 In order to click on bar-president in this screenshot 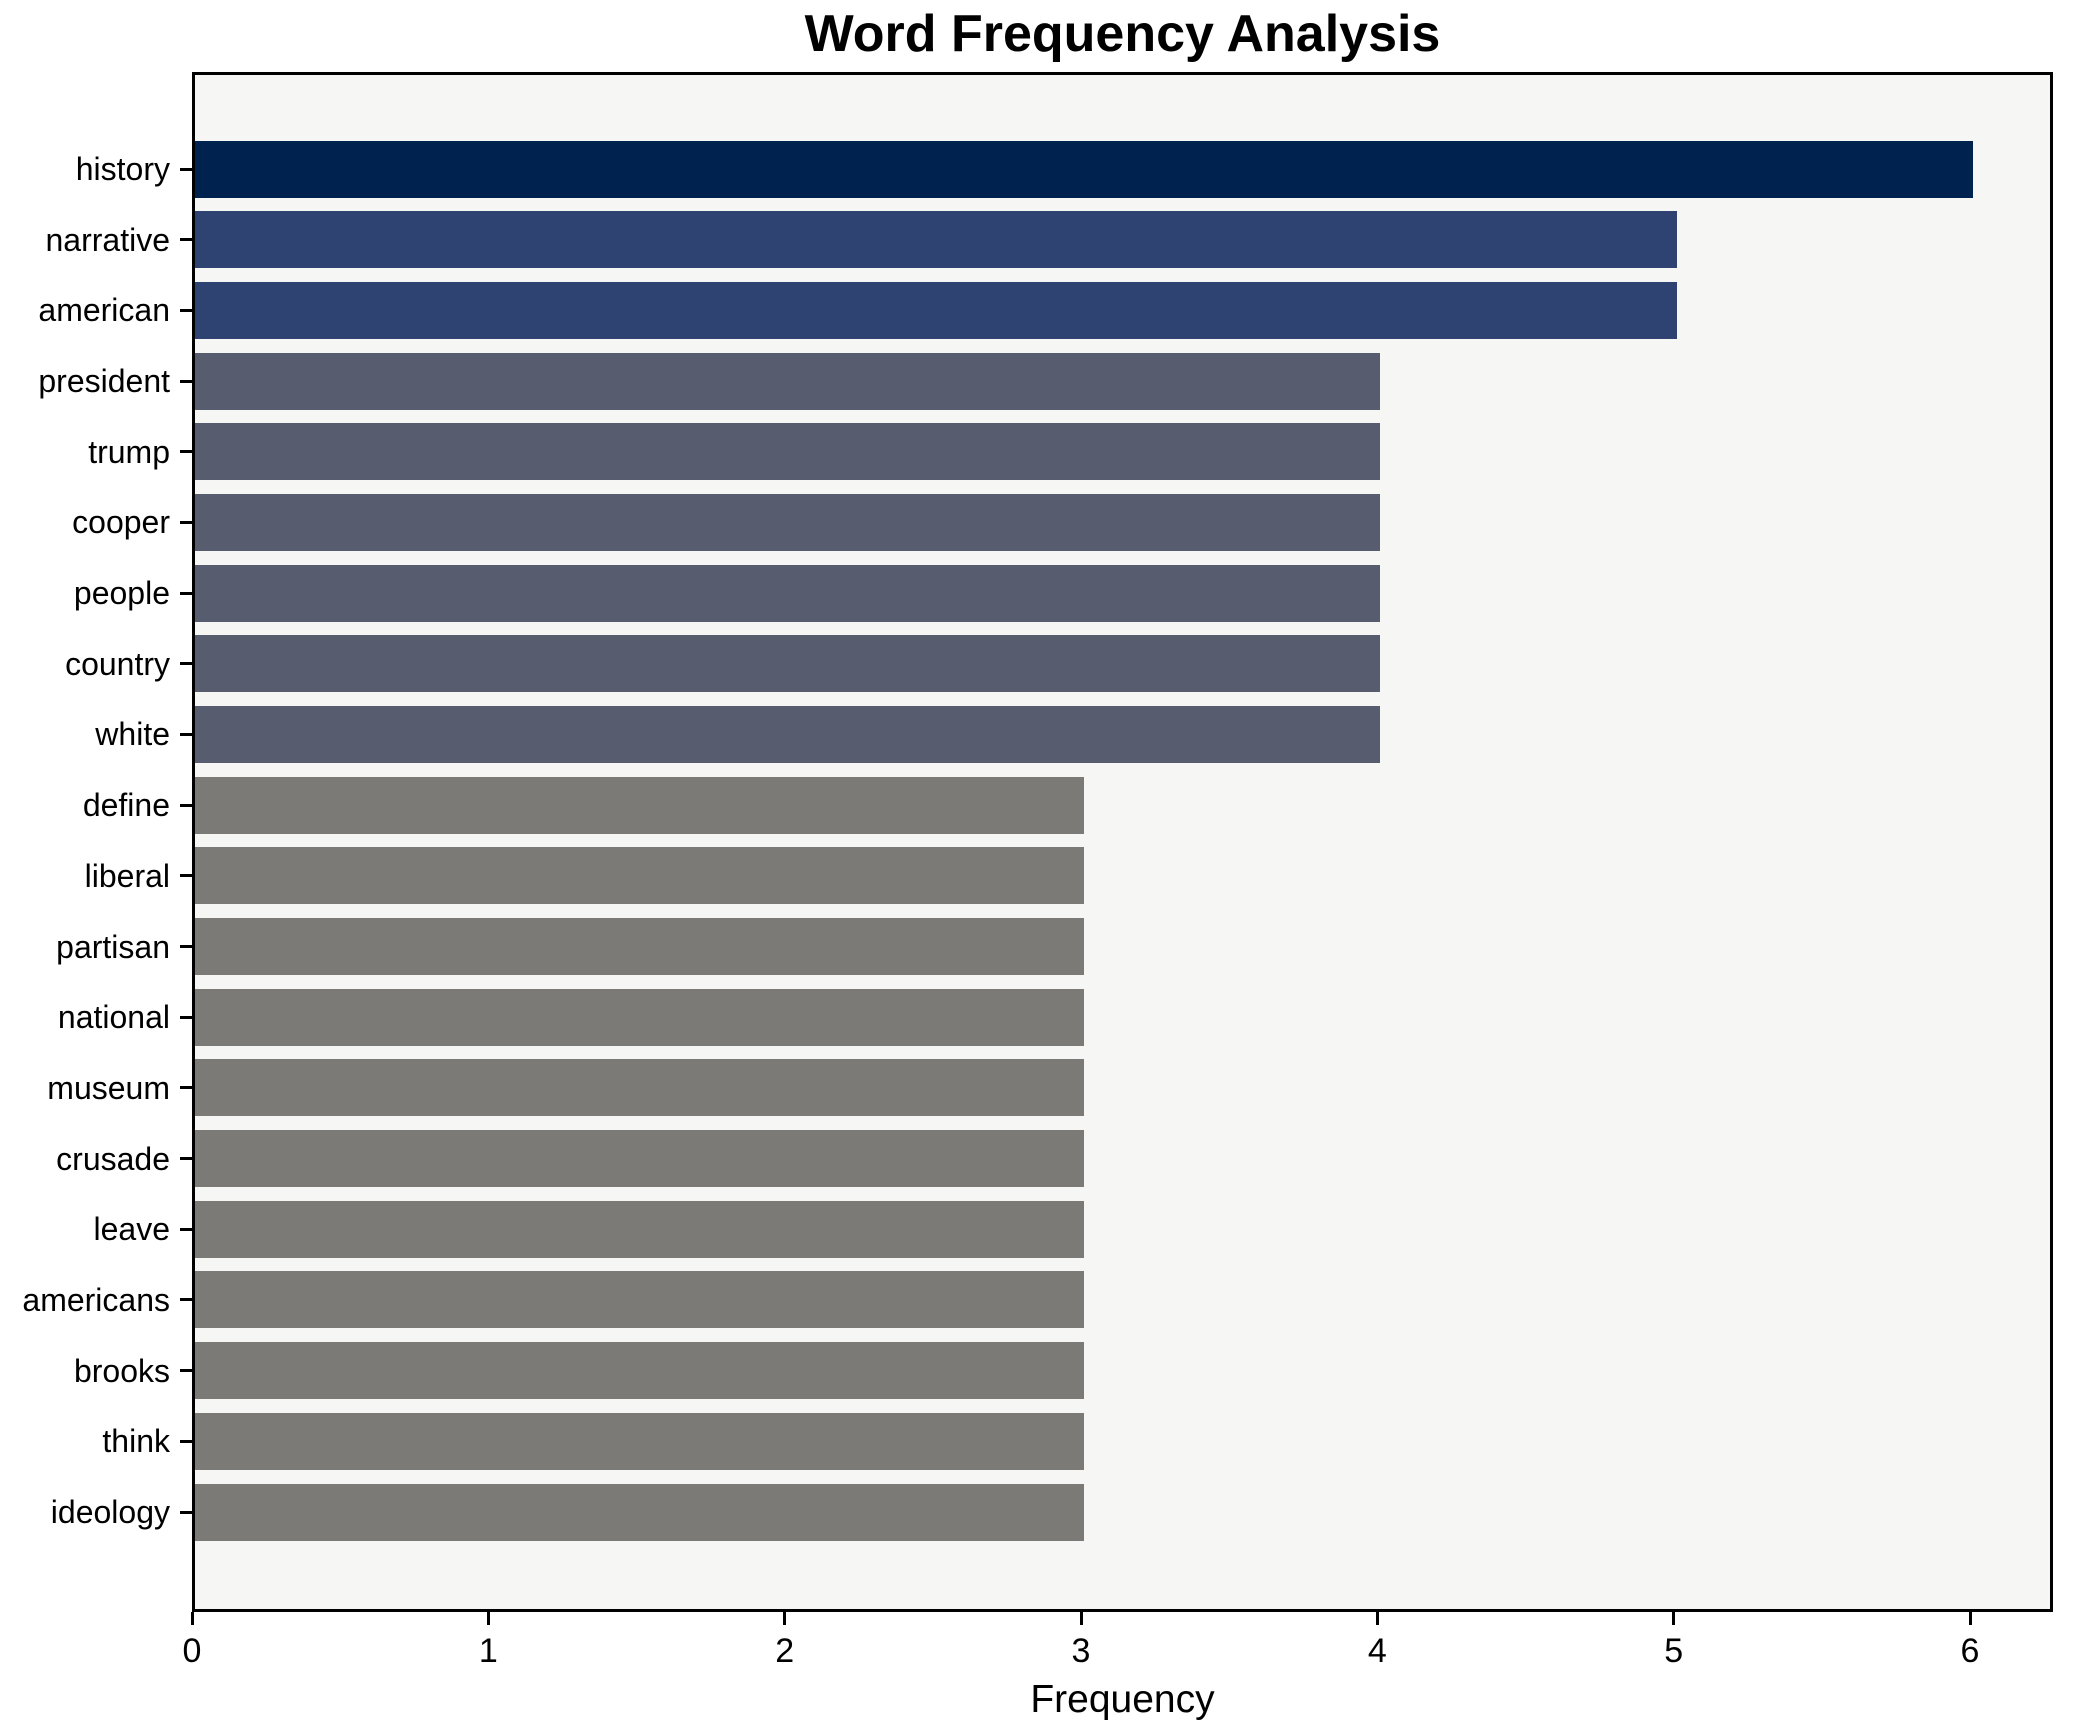, I will do `click(788, 381)`.